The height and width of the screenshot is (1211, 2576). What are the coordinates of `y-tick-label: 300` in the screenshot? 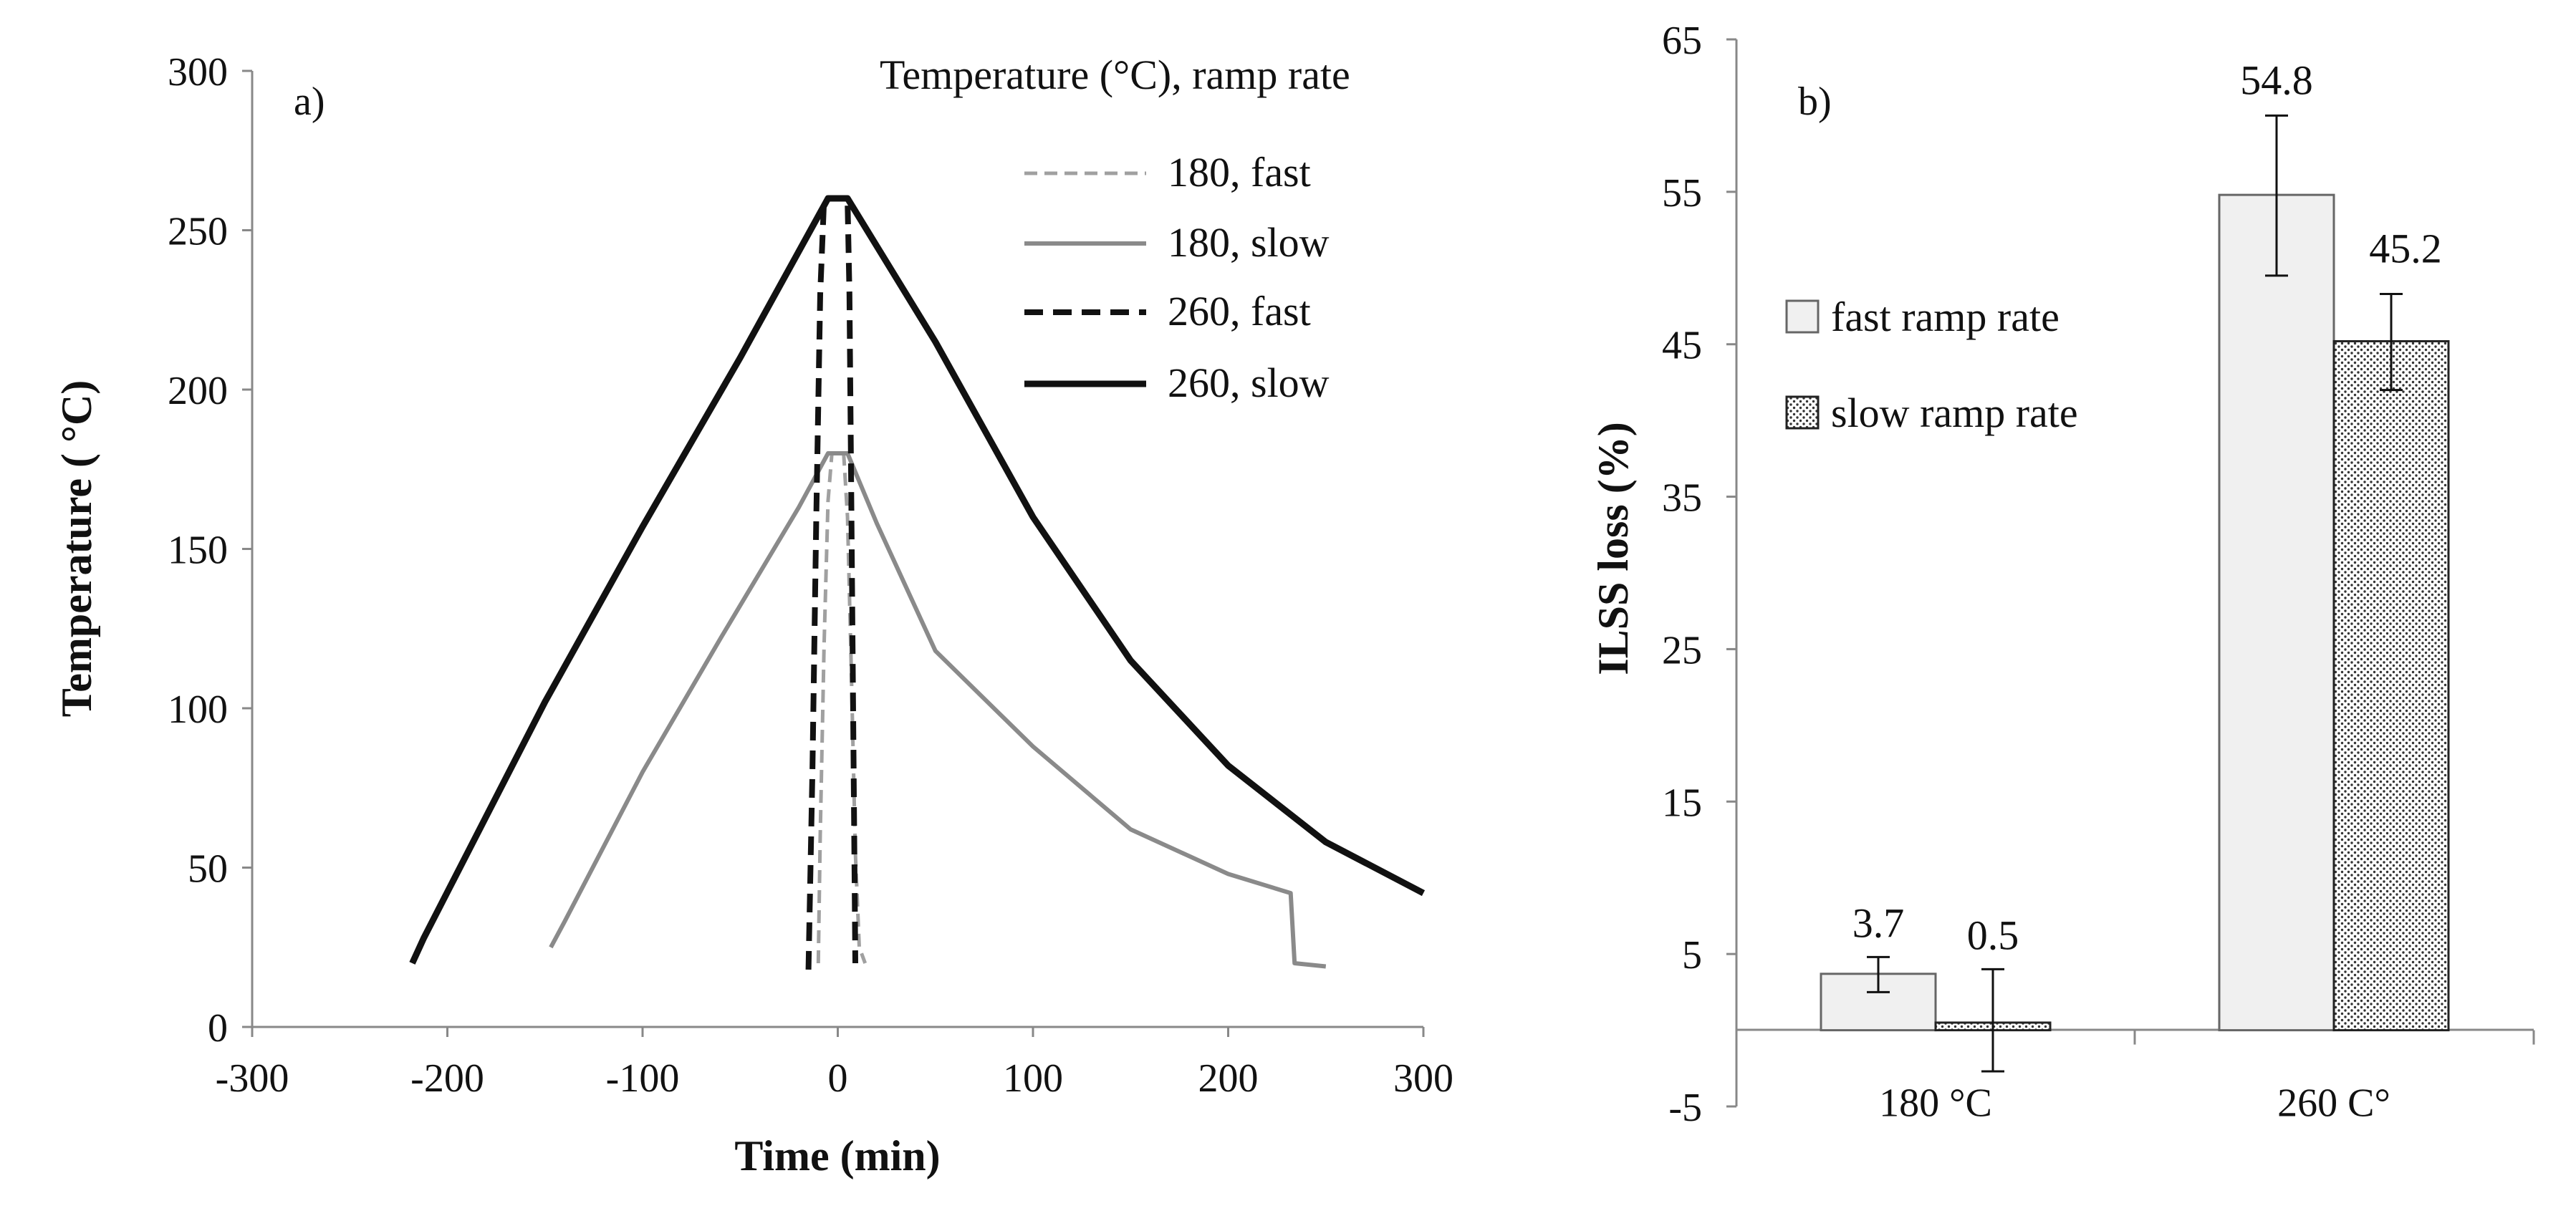 It's located at (198, 72).